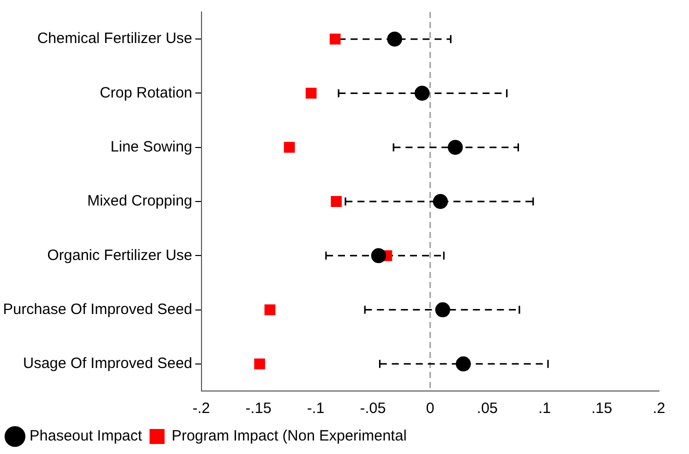 The width and height of the screenshot is (689, 454). Describe the element at coordinates (86, 436) in the screenshot. I see `legend-label: Phaseout Impact` at that location.